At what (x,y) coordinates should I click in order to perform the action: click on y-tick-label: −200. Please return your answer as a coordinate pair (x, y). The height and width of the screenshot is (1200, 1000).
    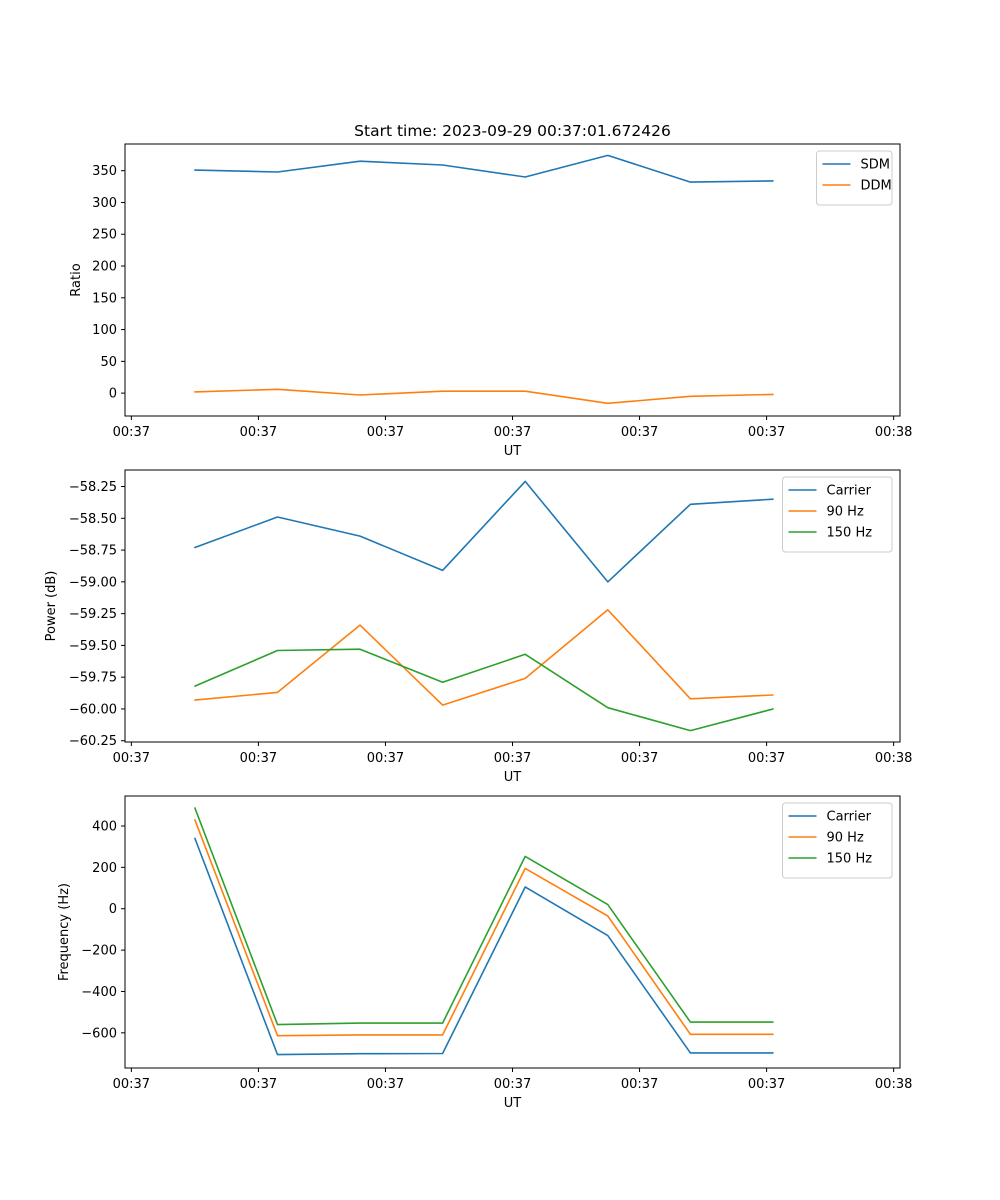
    Looking at the image, I should click on (99, 951).